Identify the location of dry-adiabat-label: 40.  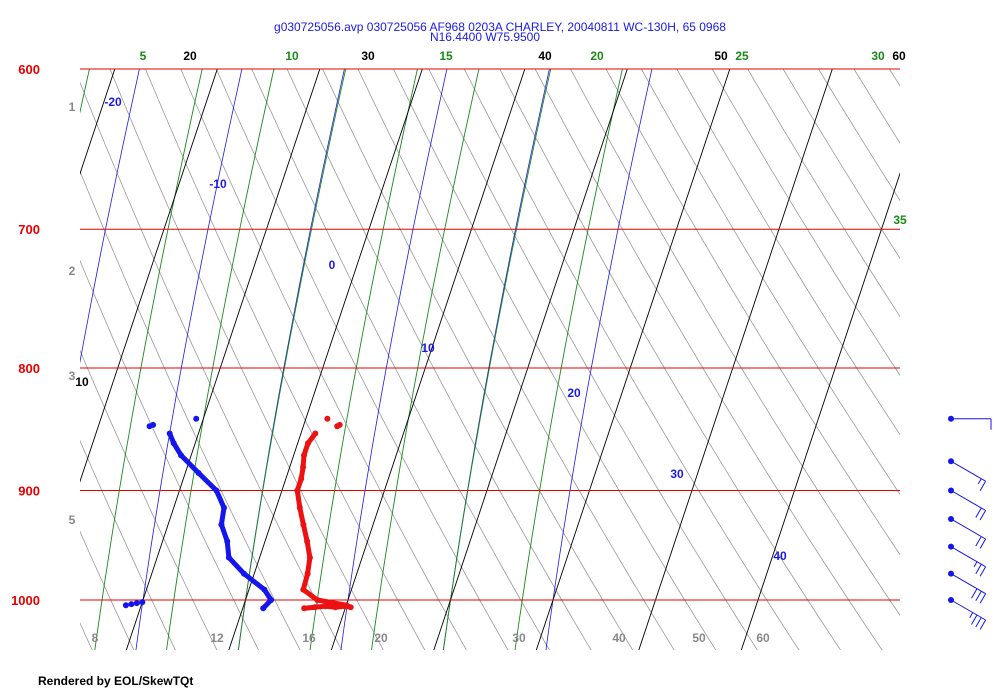
(619, 638).